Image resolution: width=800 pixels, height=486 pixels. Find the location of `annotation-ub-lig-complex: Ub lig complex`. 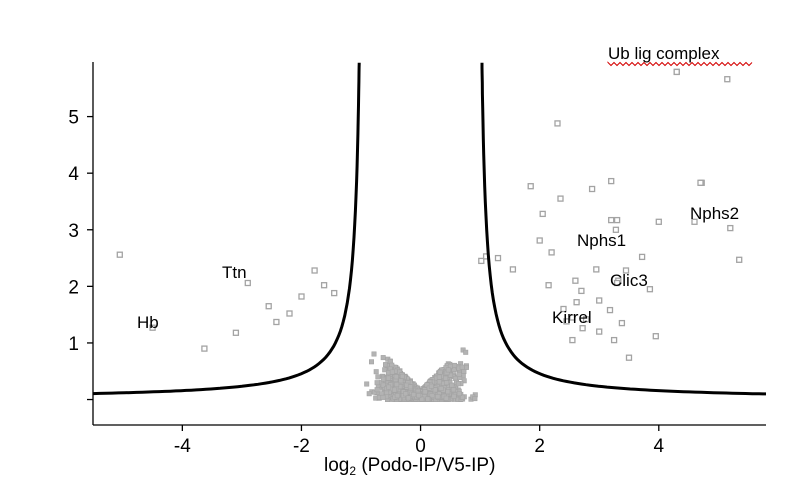

annotation-ub-lig-complex: Ub lig complex is located at coordinates (664, 53).